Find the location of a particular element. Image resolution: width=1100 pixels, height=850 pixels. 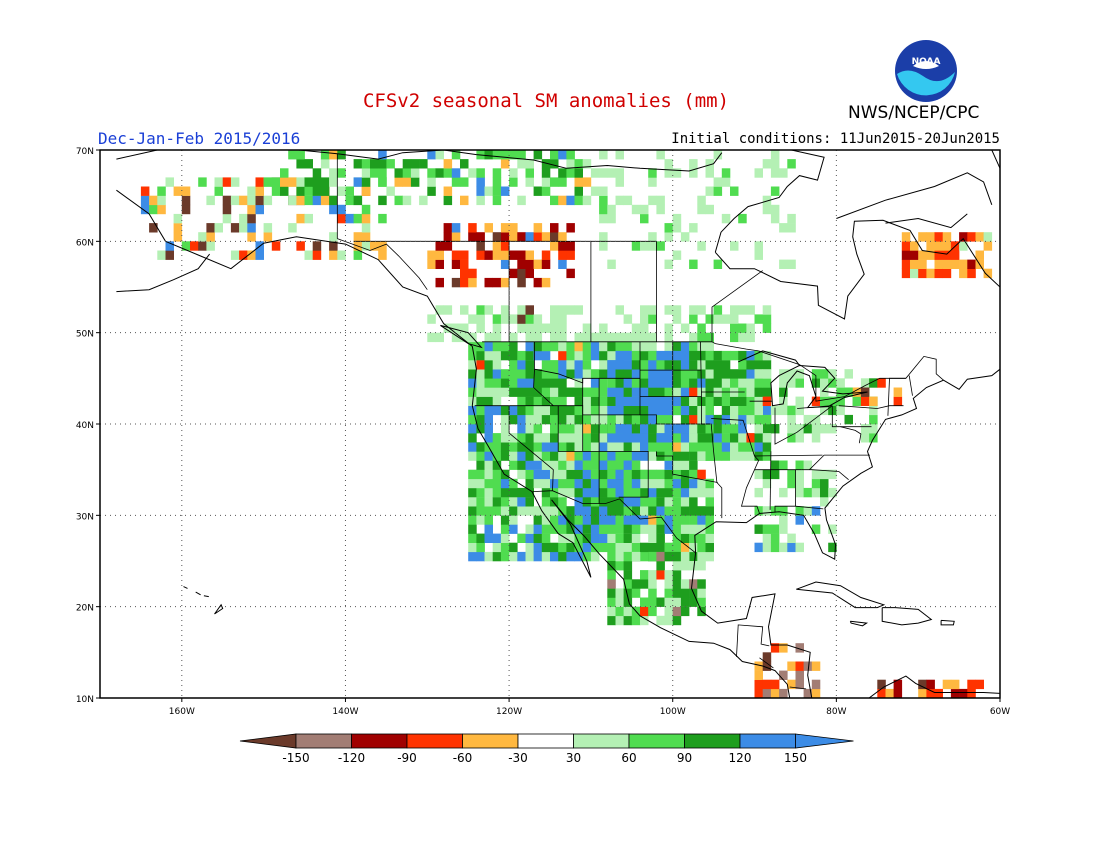

latitude-tick-label: 20N is located at coordinates (85, 609).